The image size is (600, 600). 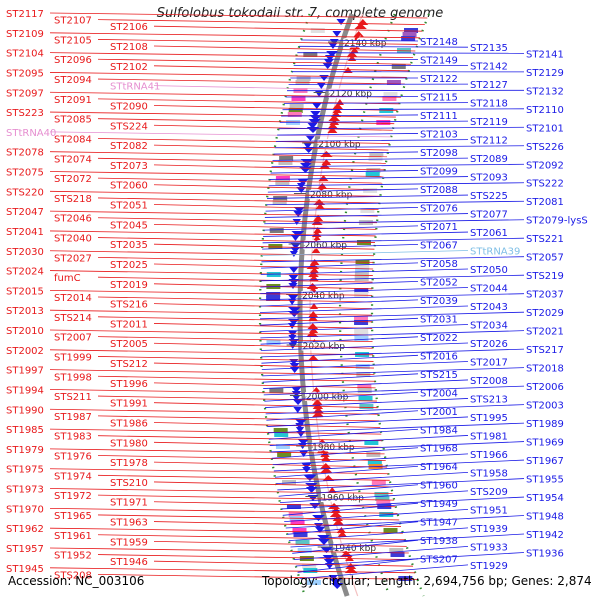 I want to click on gene-label: ST1951, so click(x=489, y=510).